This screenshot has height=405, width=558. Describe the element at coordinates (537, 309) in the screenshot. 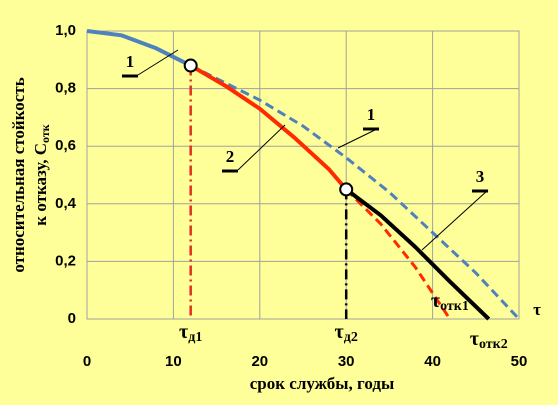

I see `axis-end-label: τ` at that location.